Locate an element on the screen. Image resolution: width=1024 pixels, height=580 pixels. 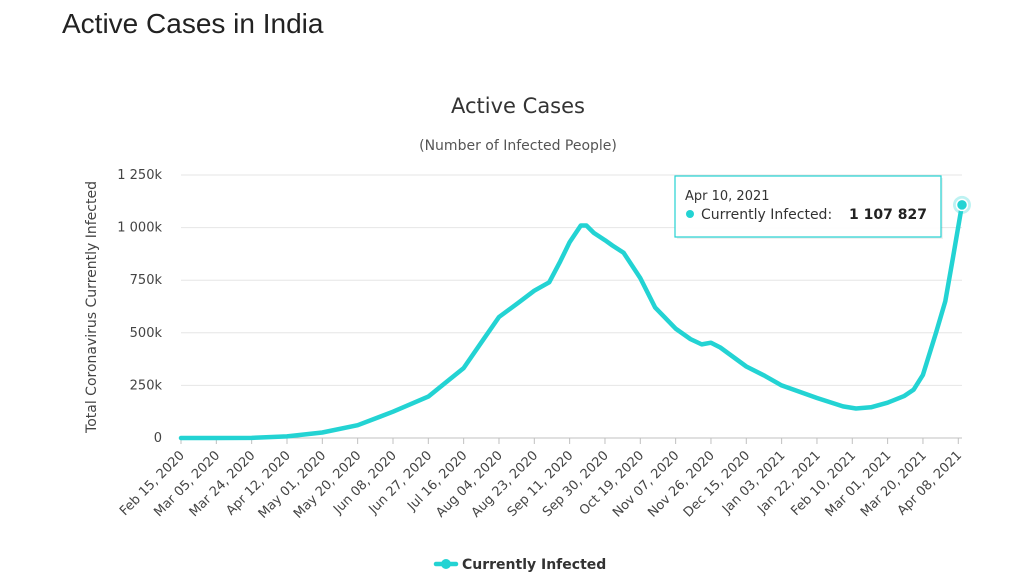
legend-marker is located at coordinates (446, 564).